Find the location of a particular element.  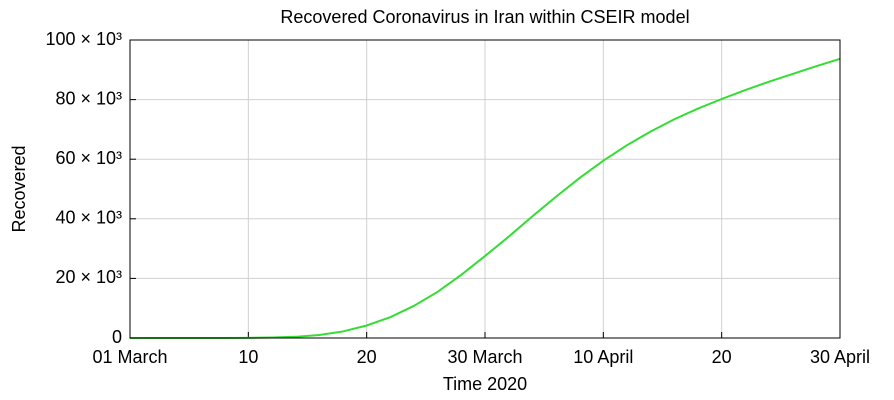

y-tick-label: 60 × 10³ is located at coordinates (88, 158).